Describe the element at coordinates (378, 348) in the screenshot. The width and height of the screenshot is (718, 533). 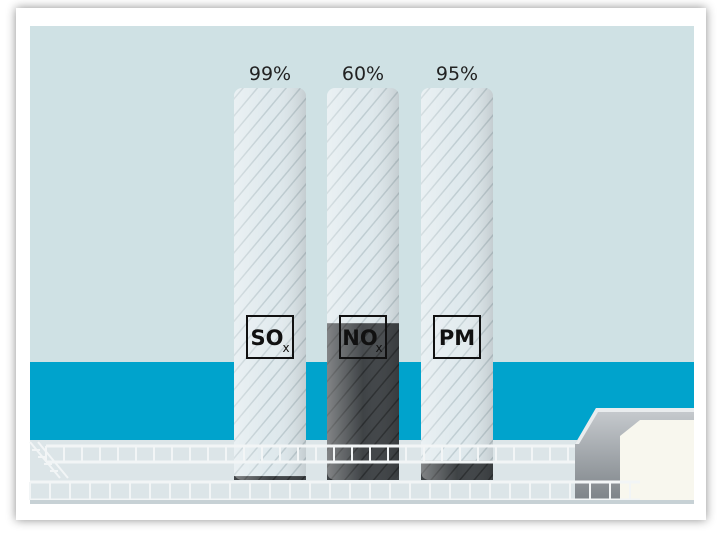
I see `category-label-no-subscript: x` at that location.